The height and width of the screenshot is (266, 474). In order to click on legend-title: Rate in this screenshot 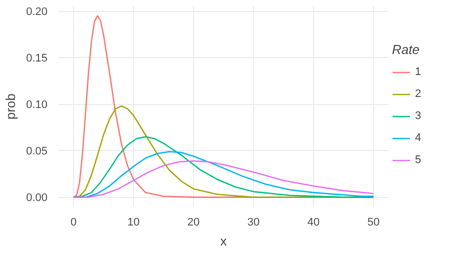, I will do `click(406, 49)`.